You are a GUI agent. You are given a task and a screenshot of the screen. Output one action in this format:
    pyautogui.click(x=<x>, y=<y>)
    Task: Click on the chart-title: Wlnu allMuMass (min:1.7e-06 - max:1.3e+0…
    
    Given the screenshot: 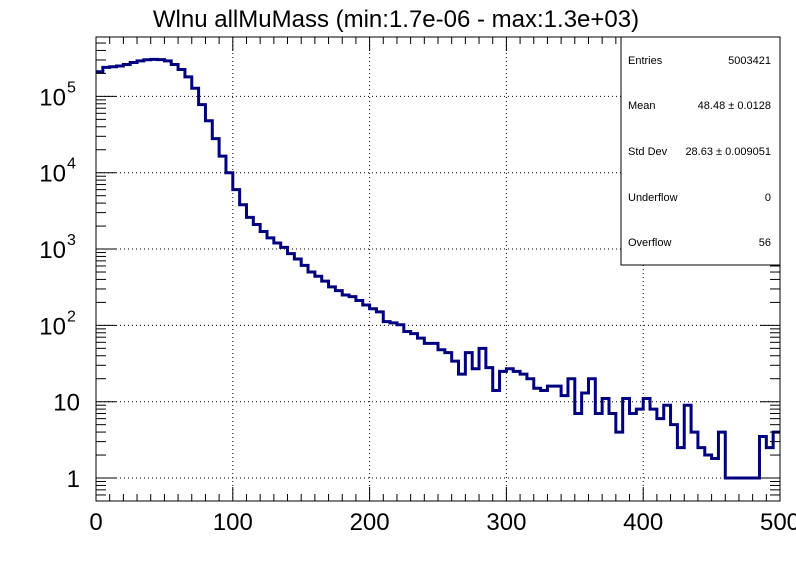 What is the action you would take?
    pyautogui.click(x=396, y=19)
    